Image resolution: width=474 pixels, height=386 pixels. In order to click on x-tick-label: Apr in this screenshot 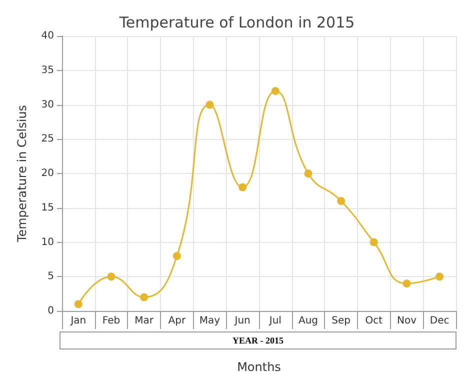, I will do `click(177, 321)`.